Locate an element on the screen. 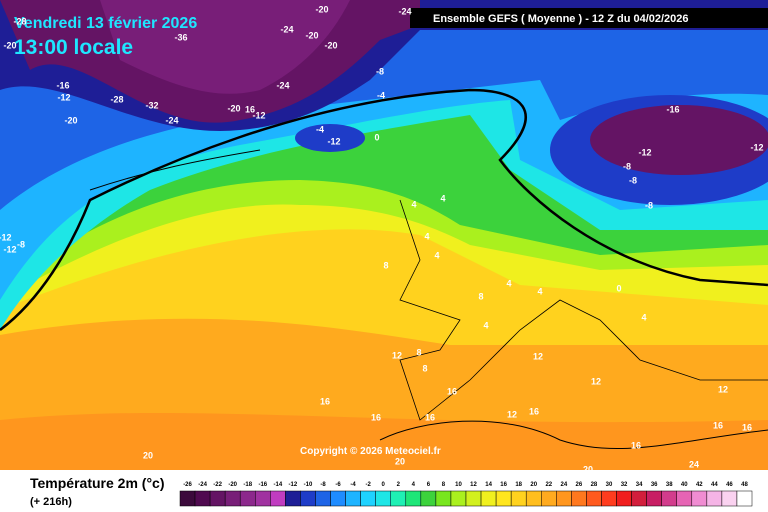  legend-tick-label: 18 is located at coordinates (518, 485).